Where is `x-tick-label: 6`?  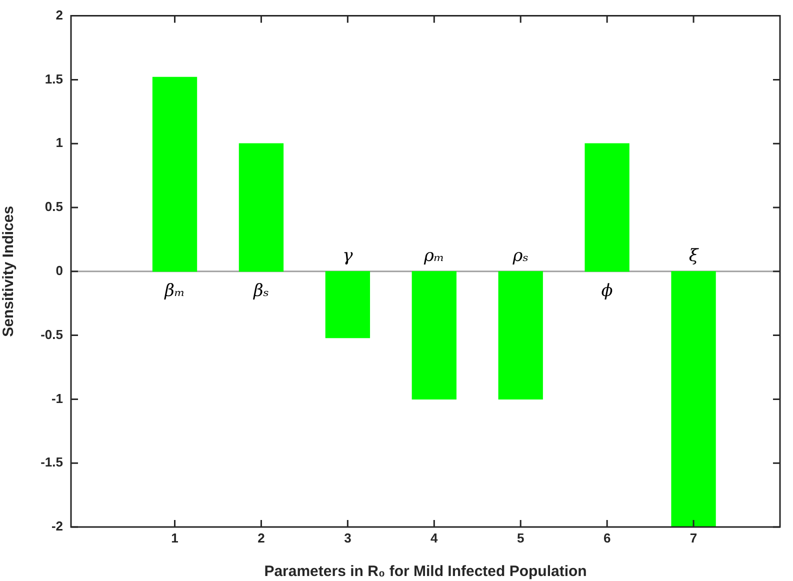
x-tick-label: 6 is located at coordinates (607, 538).